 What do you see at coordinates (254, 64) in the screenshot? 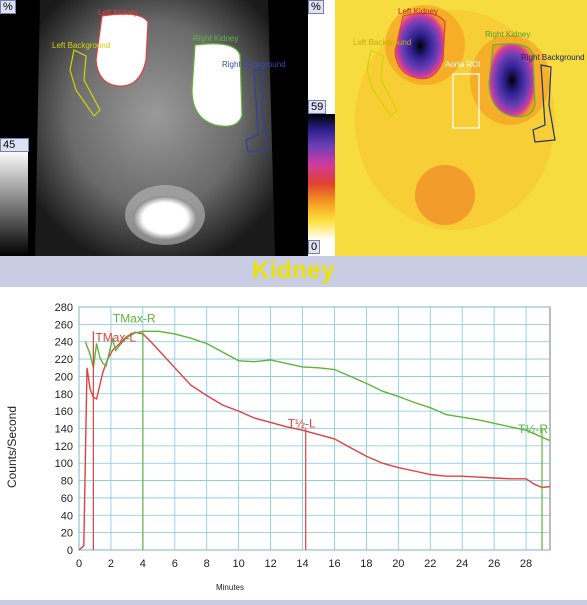
I see `right-background-roi-label: Right Background` at bounding box center [254, 64].